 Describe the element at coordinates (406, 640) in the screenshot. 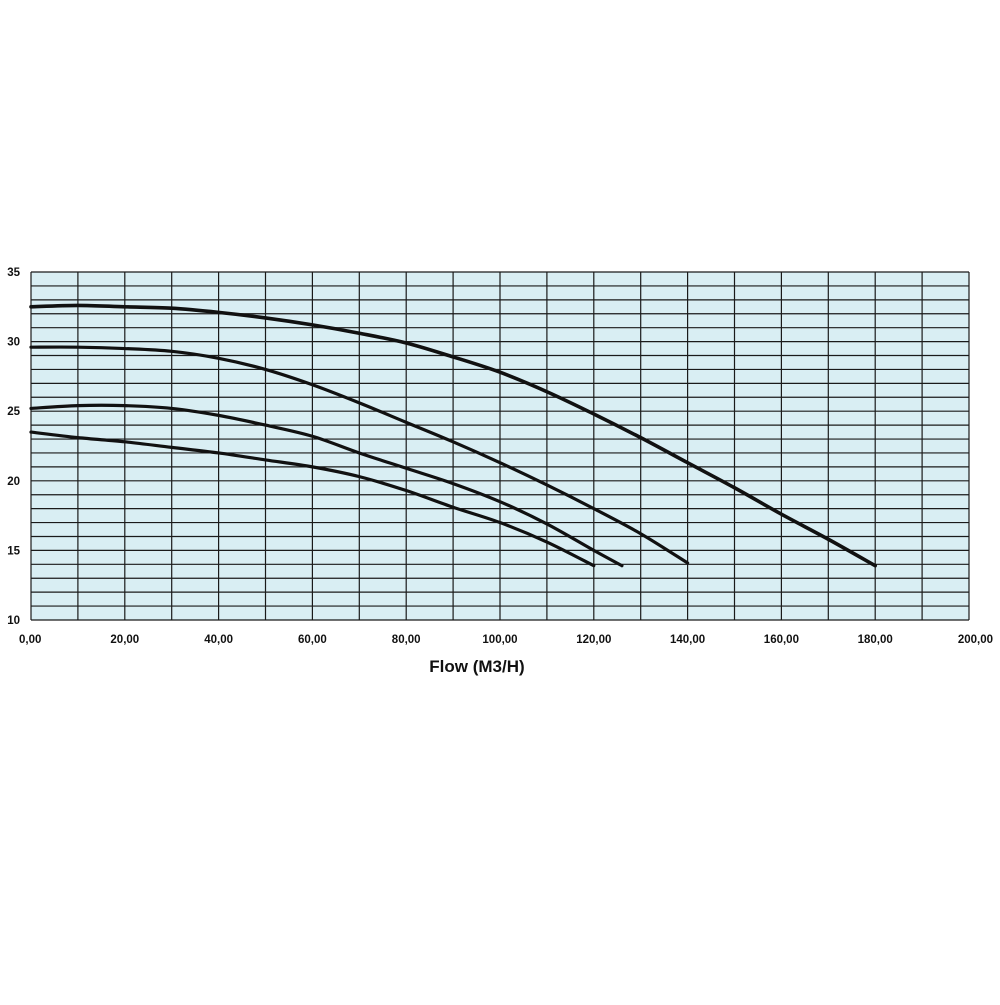

I see `x-tick-label: 80,00` at that location.